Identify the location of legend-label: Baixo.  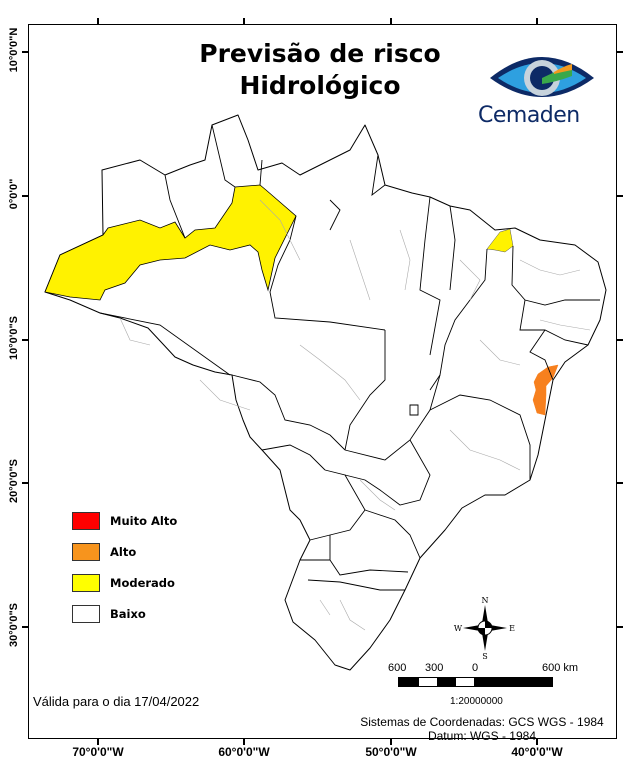
(128, 613).